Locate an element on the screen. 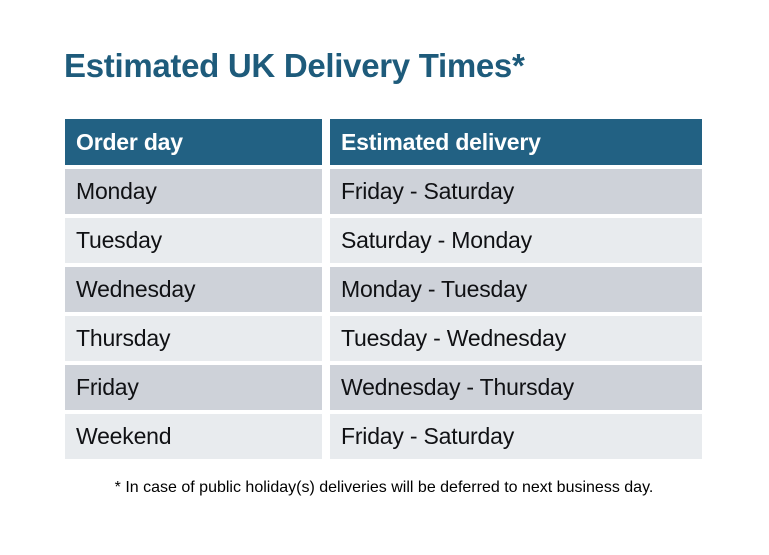 Image resolution: width=769 pixels, height=555 pixels. order-day-cell: Wednesday is located at coordinates (193, 289).